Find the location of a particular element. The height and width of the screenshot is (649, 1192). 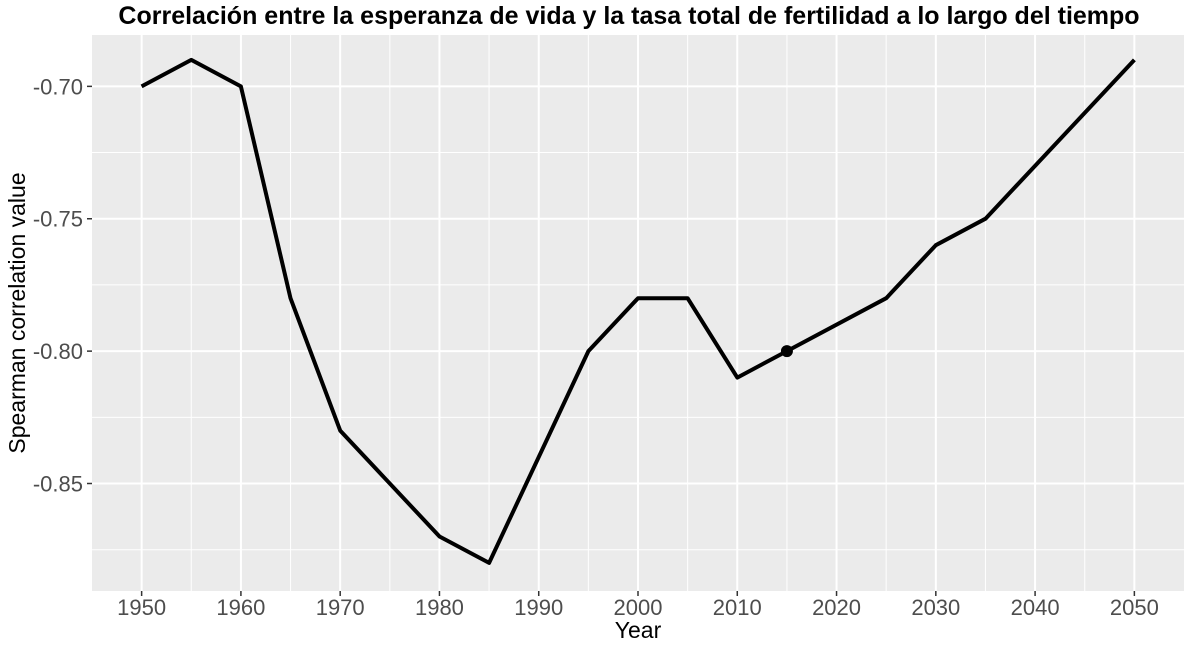

x-tick-label: 1960 is located at coordinates (240, 607).